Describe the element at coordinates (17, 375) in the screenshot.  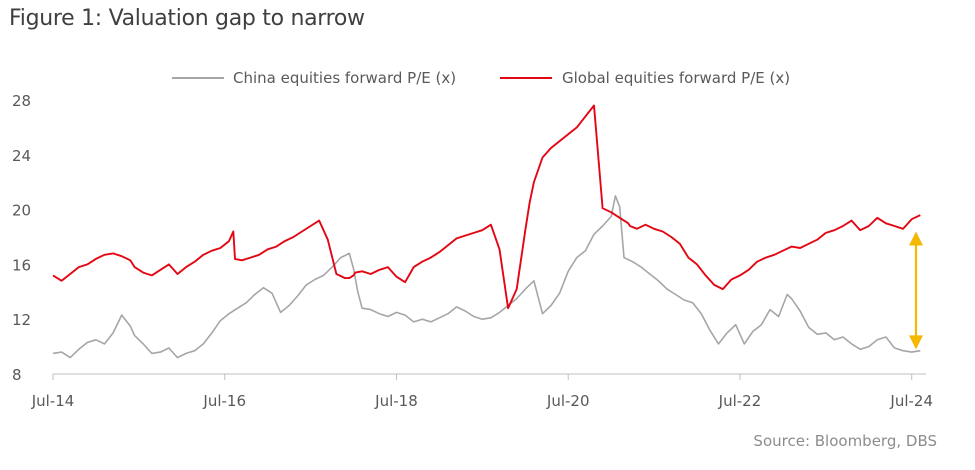
I see `y-tick-label-8: 8` at that location.